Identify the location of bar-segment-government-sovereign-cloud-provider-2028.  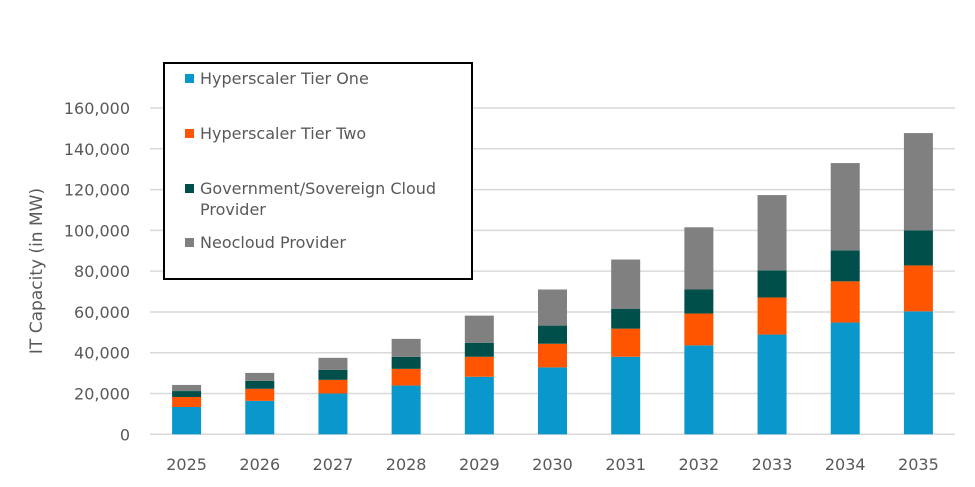
(406, 362).